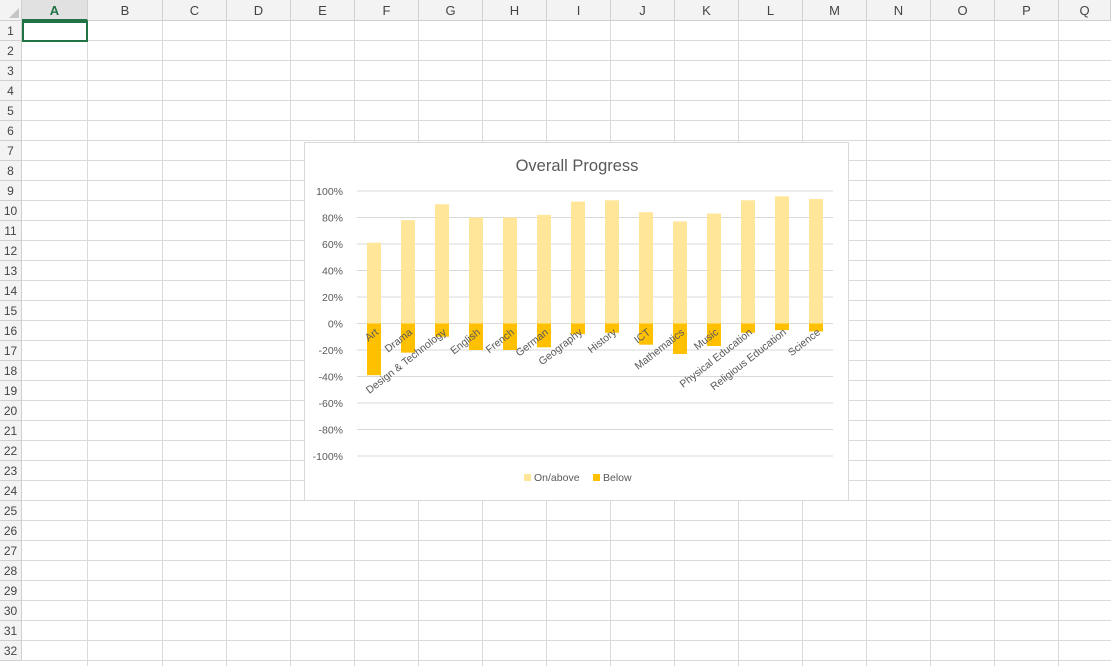 This screenshot has height=666, width=1111. I want to click on x-category-label: History, so click(603, 341).